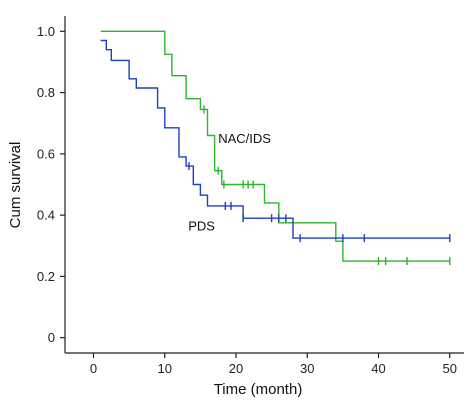  What do you see at coordinates (258, 389) in the screenshot?
I see `x-axis-title: Time (month)` at bounding box center [258, 389].